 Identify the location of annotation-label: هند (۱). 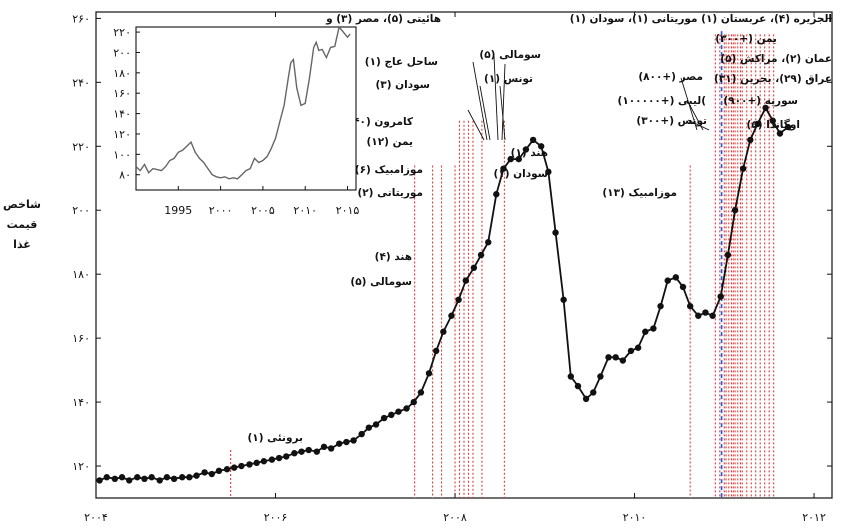
(529, 153).